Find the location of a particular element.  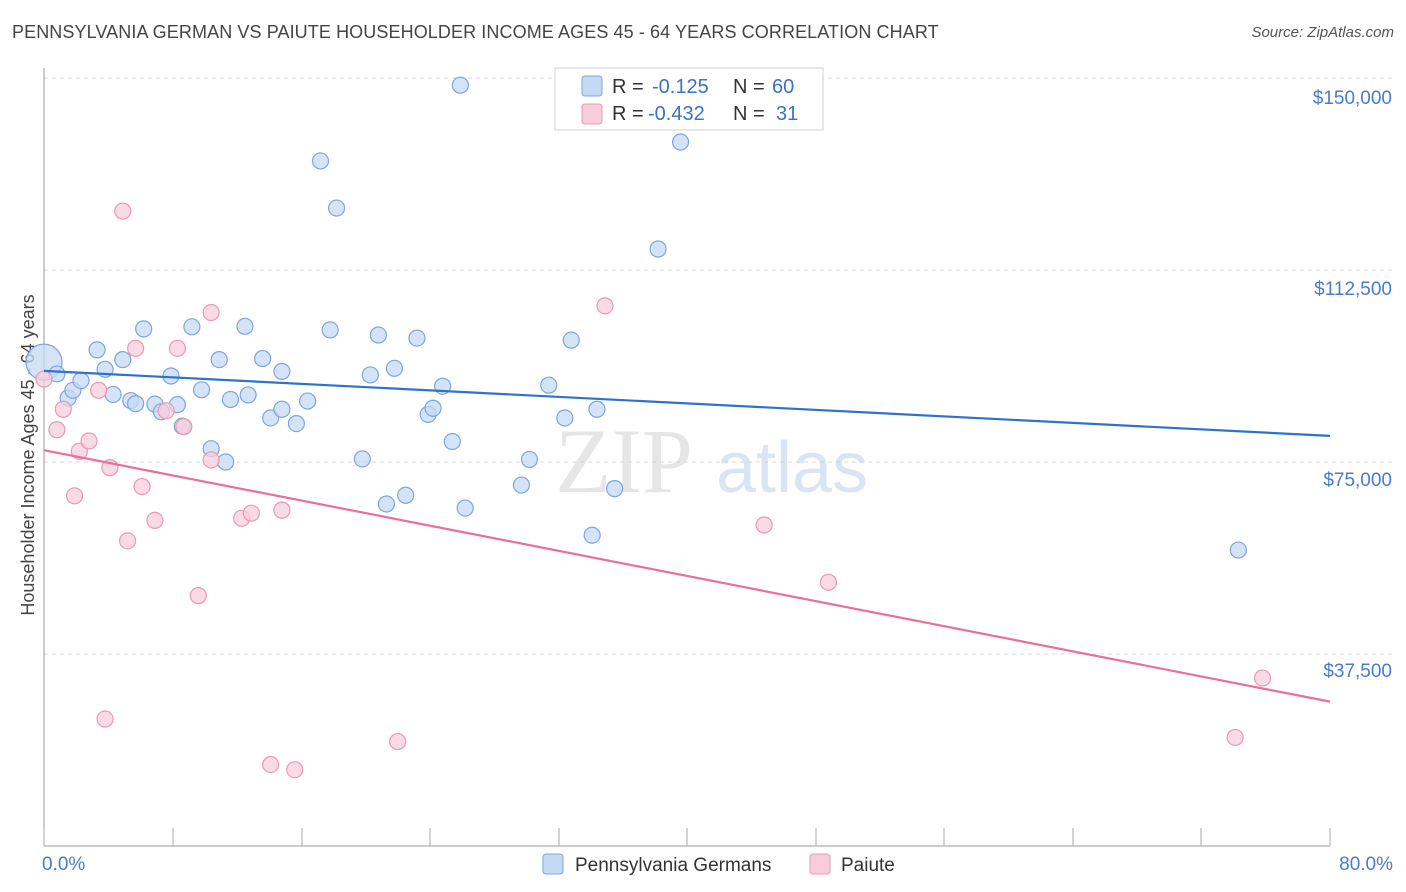

y-axis-label: Householder Income Ages 45 - 64 years is located at coordinates (28, 454).